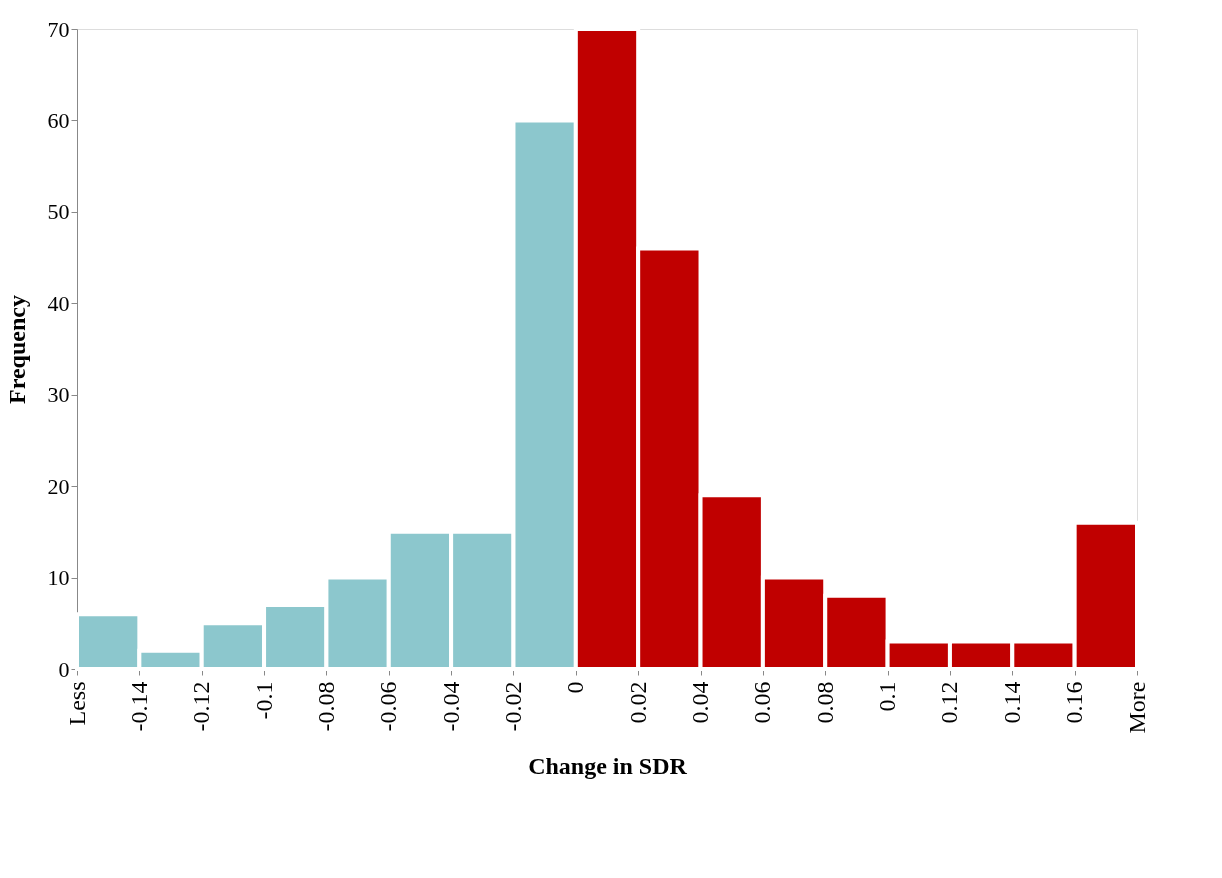  I want to click on y-tick-label: 70, so click(58, 29).